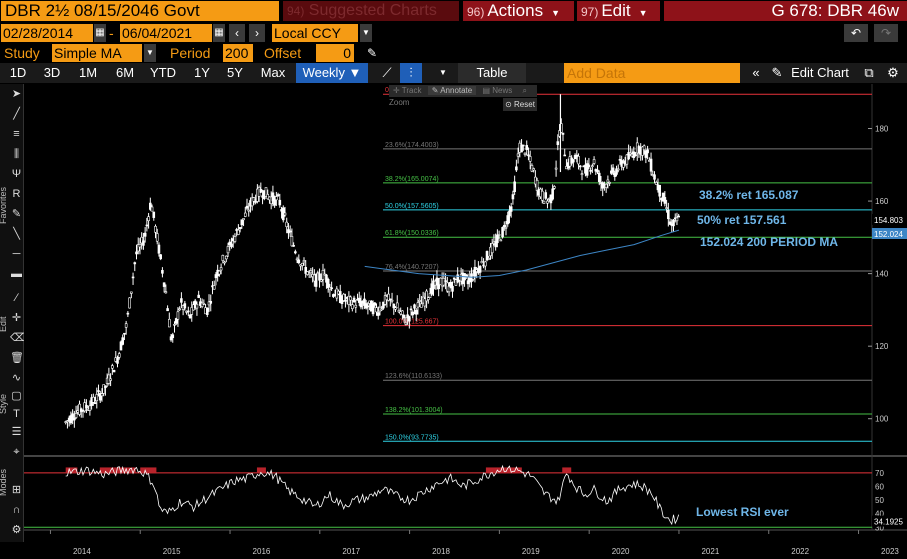 The width and height of the screenshot is (907, 559). Describe the element at coordinates (16, 318) in the screenshot. I see `move-icon: ✛` at that location.